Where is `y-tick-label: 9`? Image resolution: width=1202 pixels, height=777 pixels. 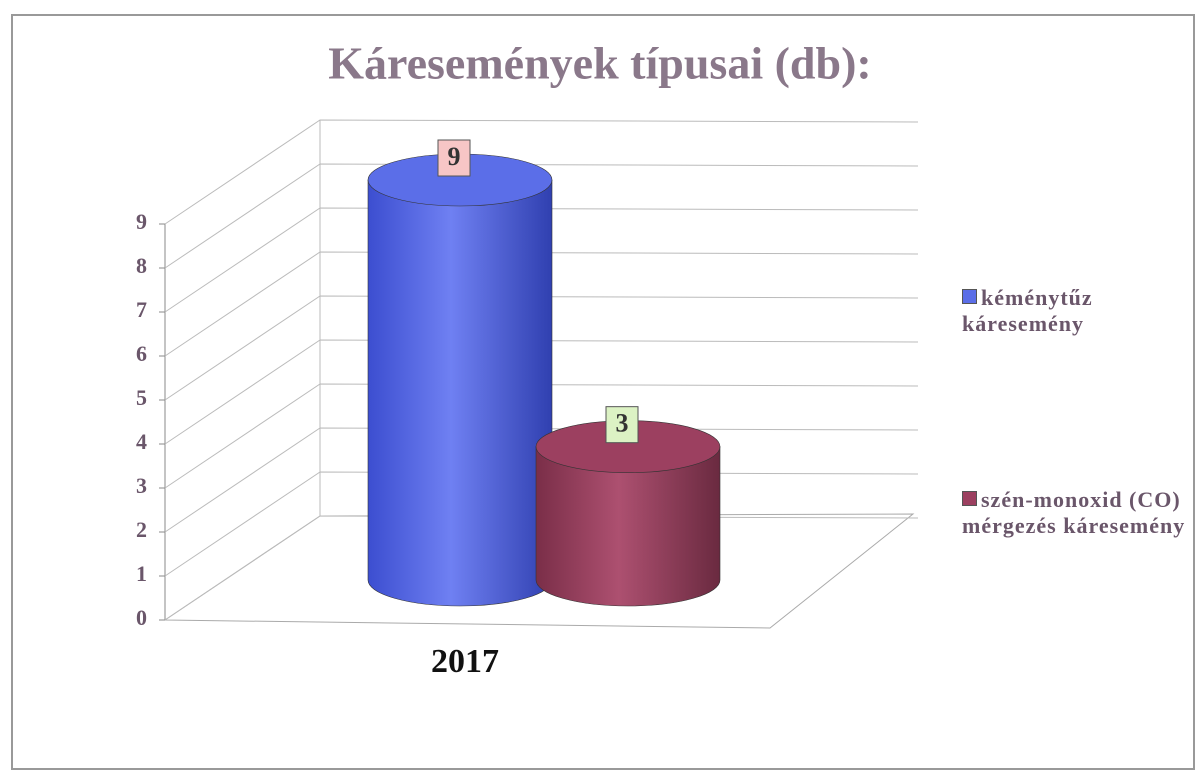 y-tick-label: 9 is located at coordinates (141, 221).